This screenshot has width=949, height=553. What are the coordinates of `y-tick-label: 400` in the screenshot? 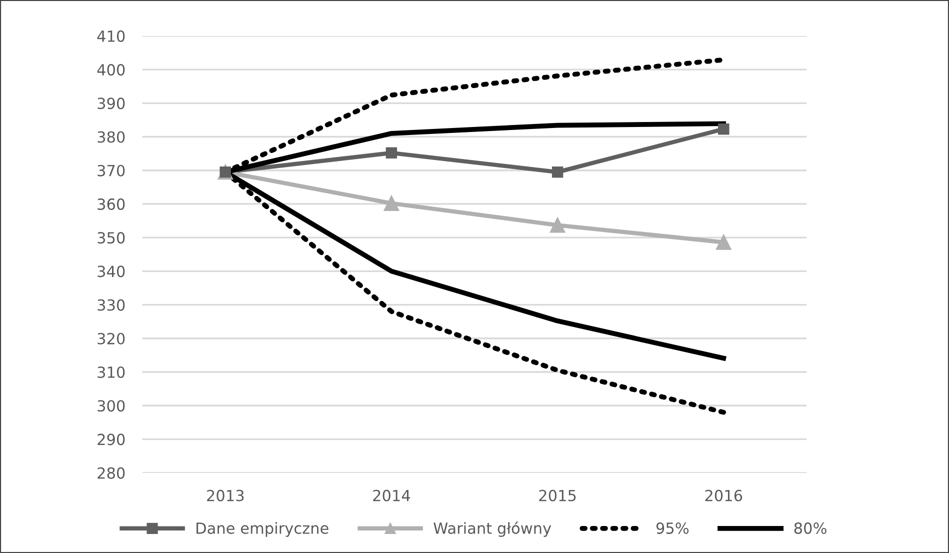 It's located at (111, 70).